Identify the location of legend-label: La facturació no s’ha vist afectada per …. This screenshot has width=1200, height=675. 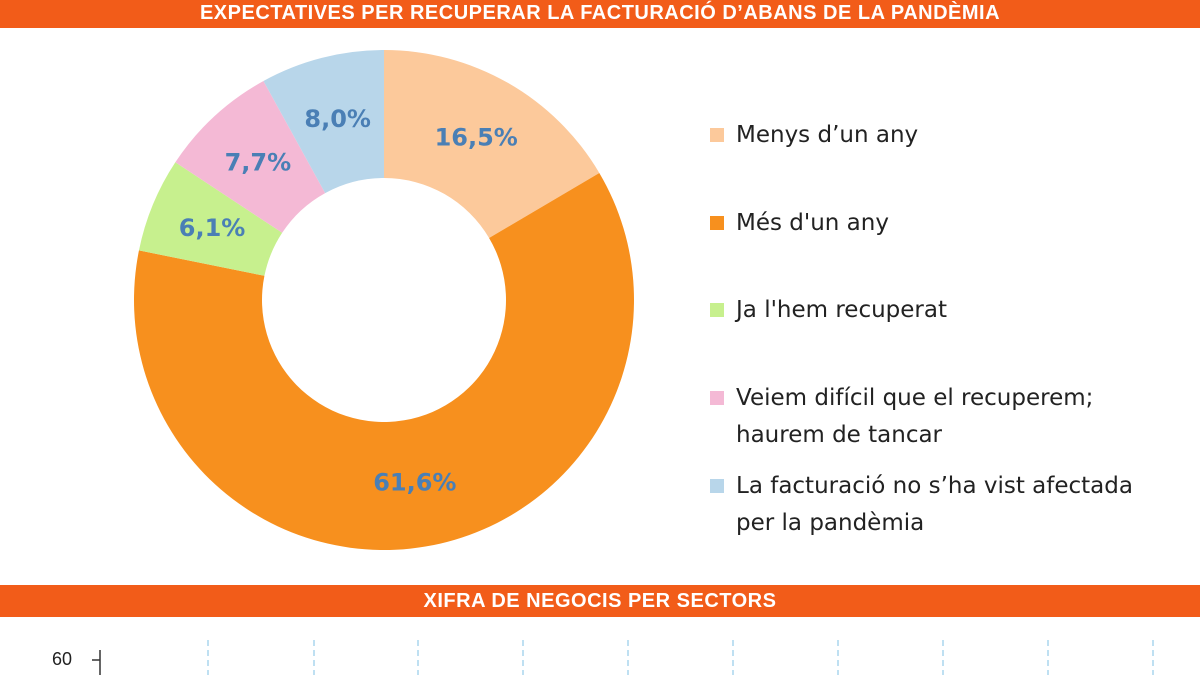
(934, 504).